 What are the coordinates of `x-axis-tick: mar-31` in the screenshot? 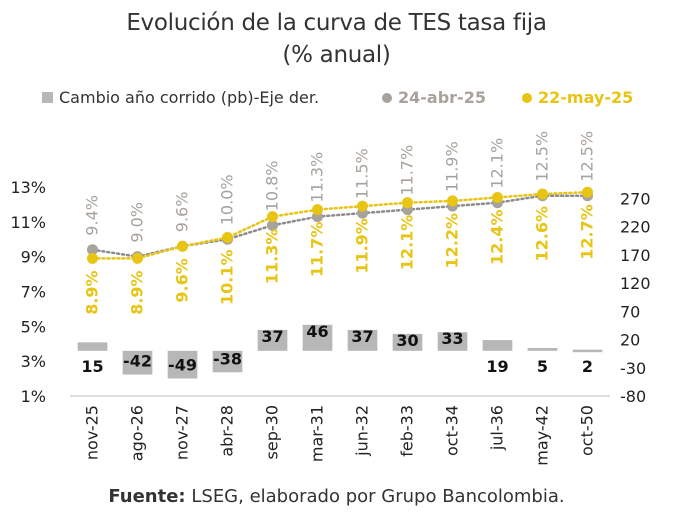 It's located at (317, 433).